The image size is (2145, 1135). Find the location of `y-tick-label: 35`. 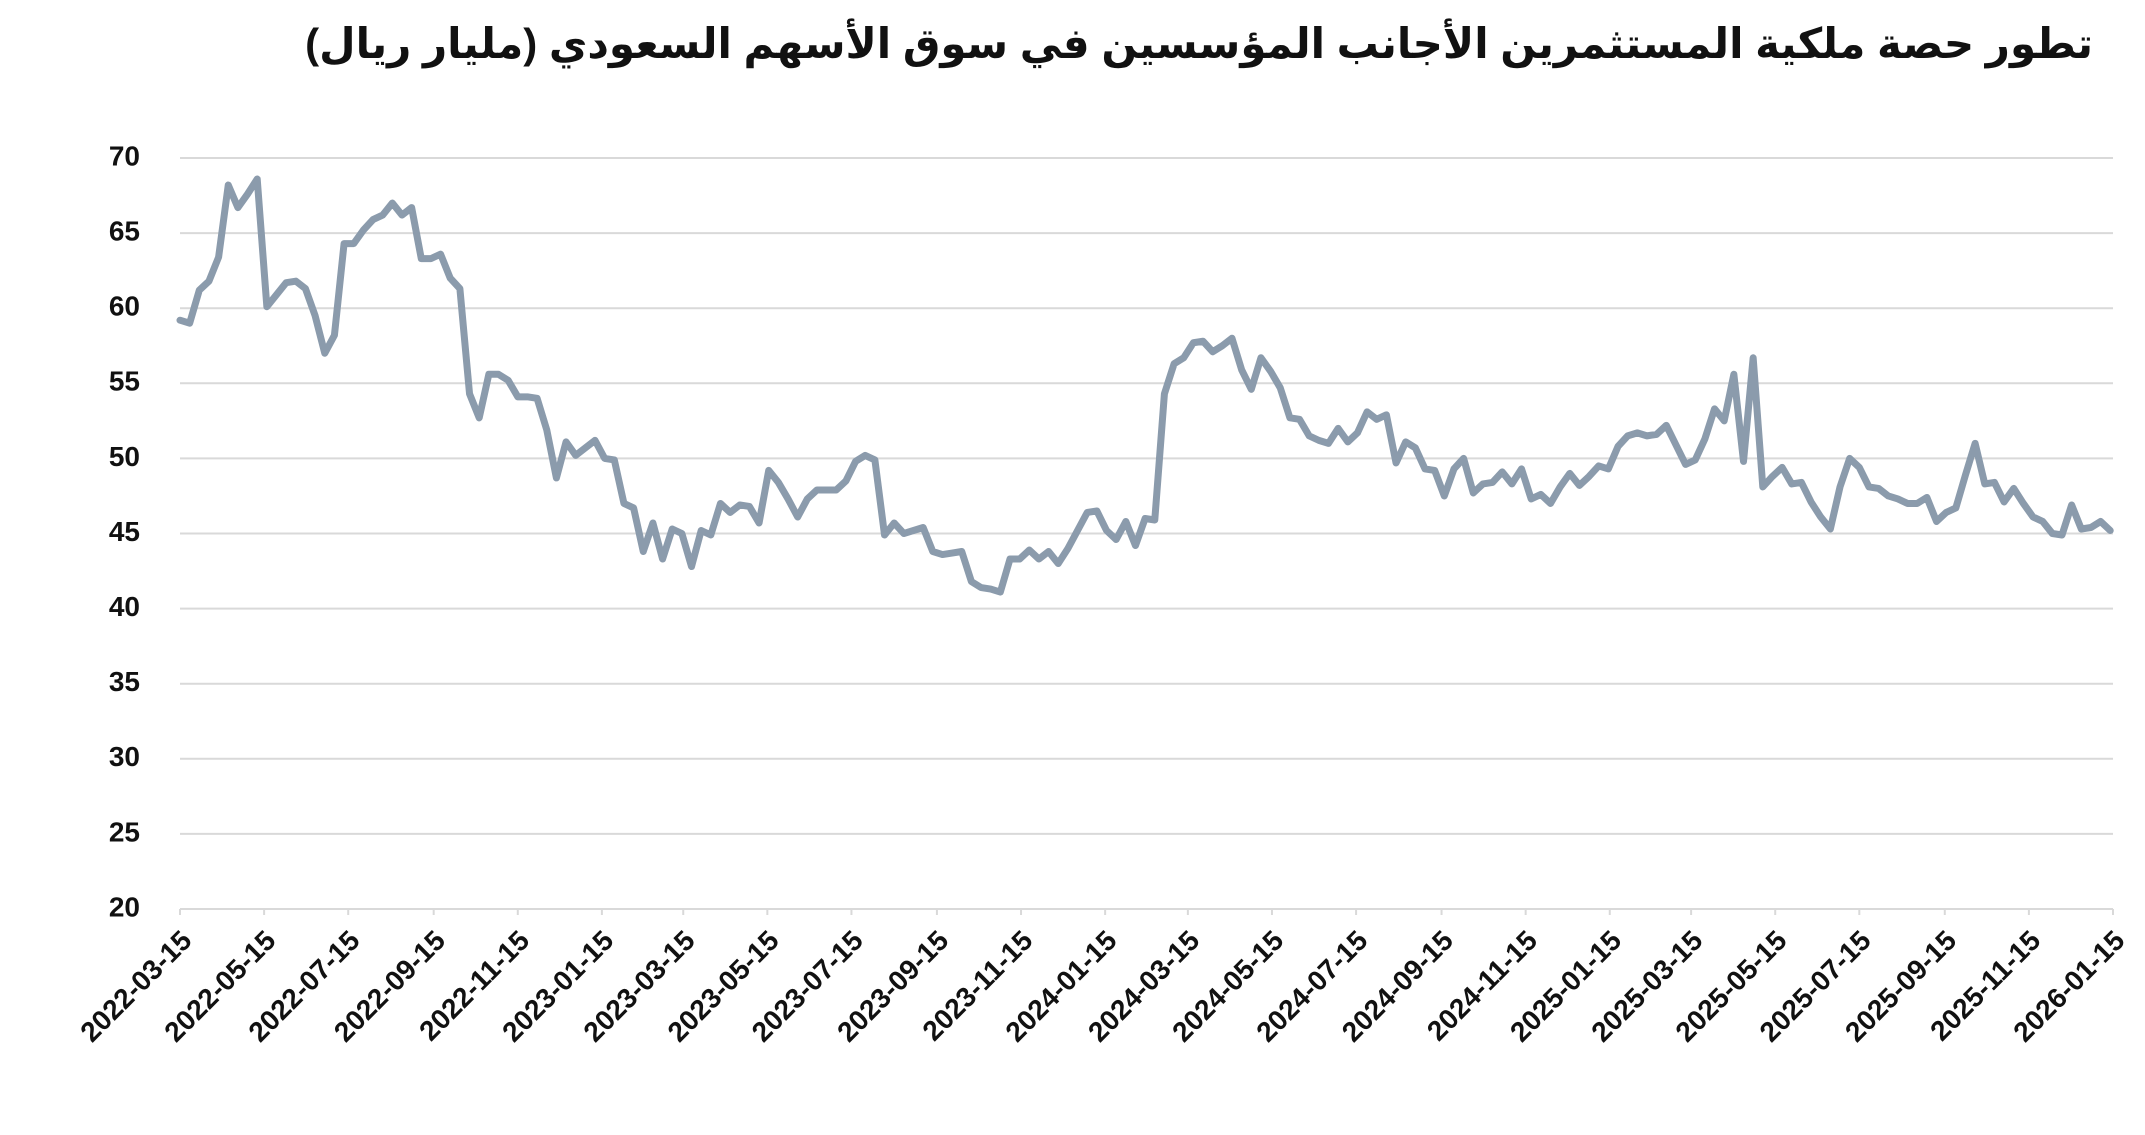

y-tick-label: 35 is located at coordinates (124, 681).